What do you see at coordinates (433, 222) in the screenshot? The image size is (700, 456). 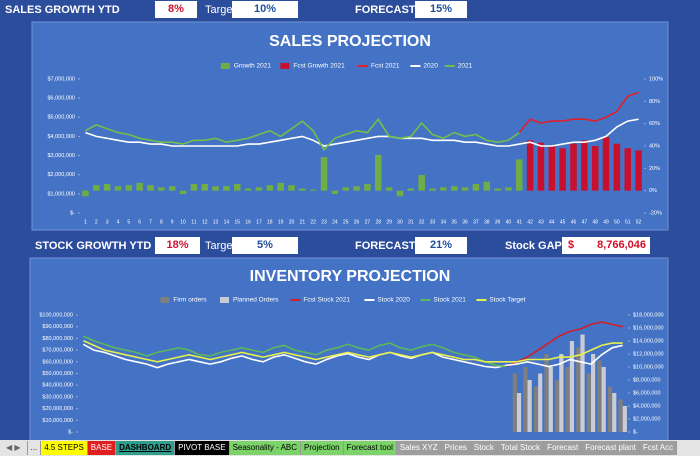 I see `x-tick-label: 33` at bounding box center [433, 222].